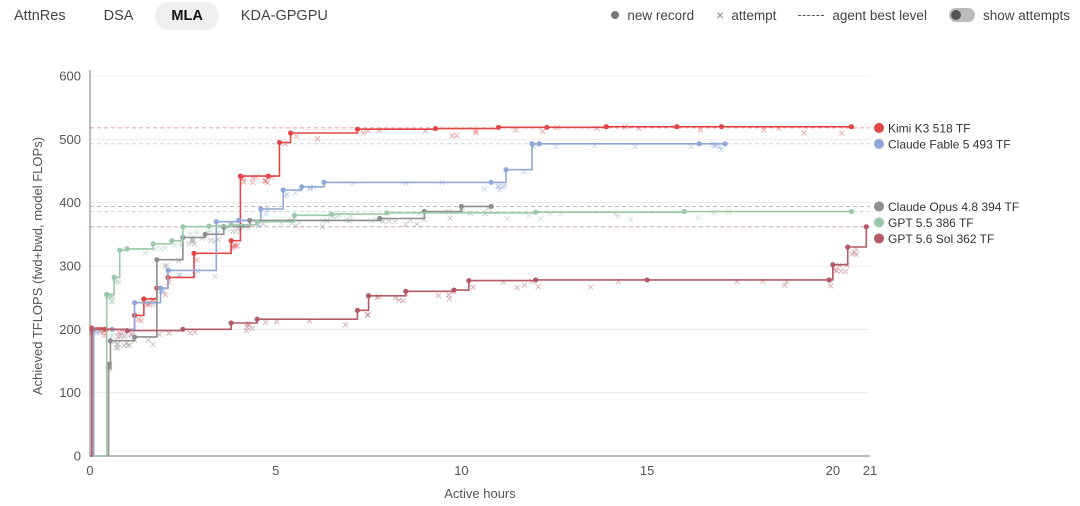  What do you see at coordinates (40, 16) in the screenshot?
I see `tab-attnres: AttnRes` at bounding box center [40, 16].